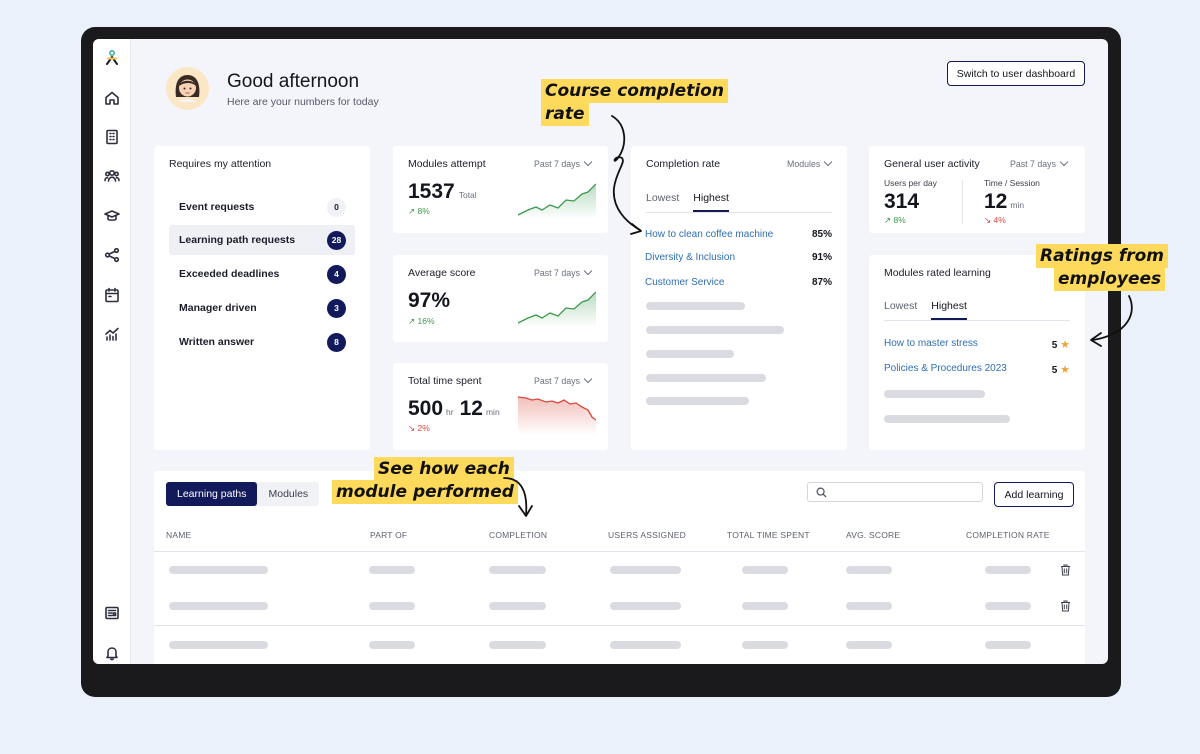  I want to click on trend-down-icon: ↘, so click(413, 428).